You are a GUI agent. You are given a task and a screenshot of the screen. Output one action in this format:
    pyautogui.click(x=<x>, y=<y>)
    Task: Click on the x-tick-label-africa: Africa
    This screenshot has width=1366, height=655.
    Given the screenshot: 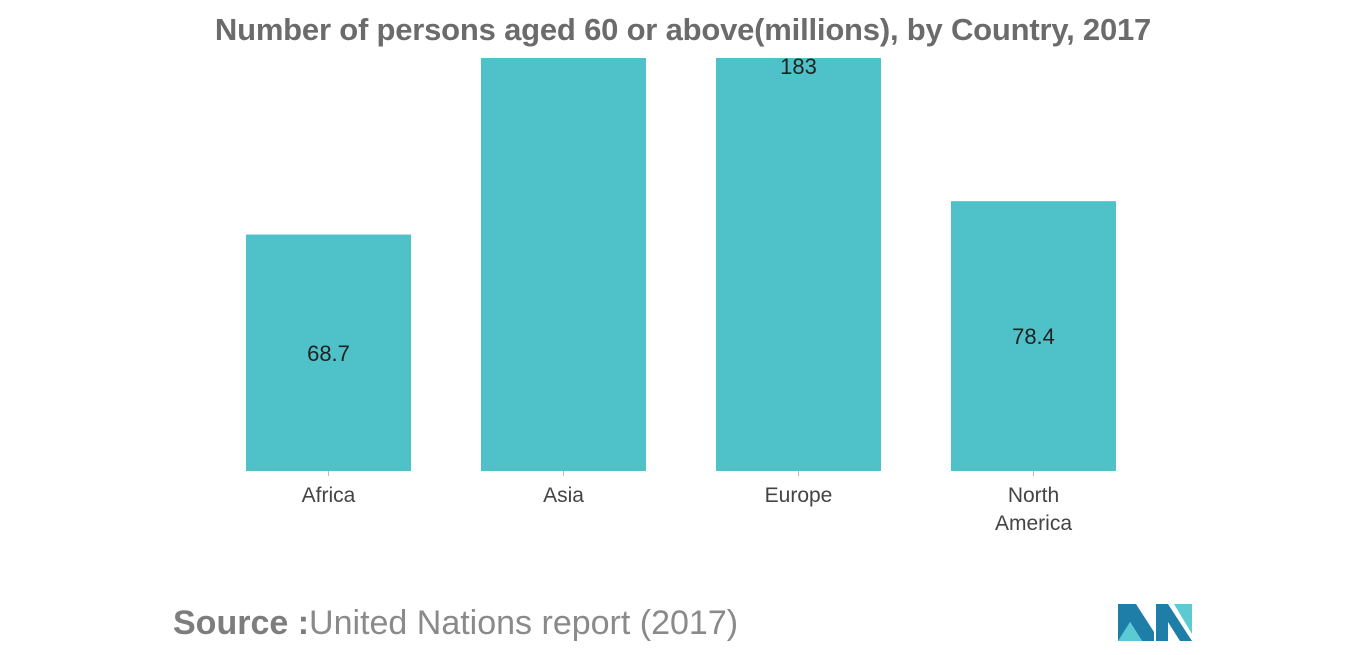 What is the action you would take?
    pyautogui.click(x=329, y=495)
    